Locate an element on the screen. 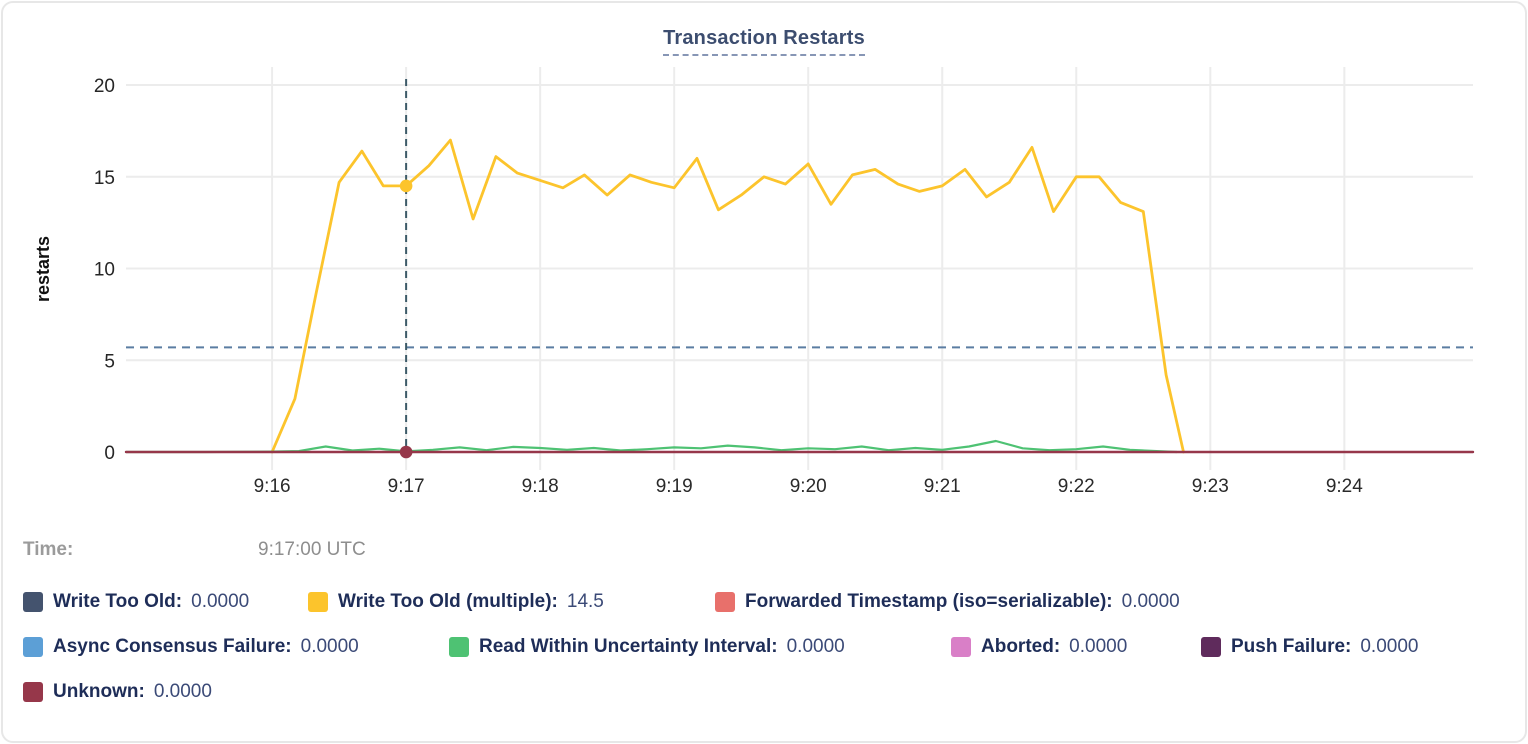 This screenshot has height=744, width=1528. y-tick-label: 10 is located at coordinates (104, 270).